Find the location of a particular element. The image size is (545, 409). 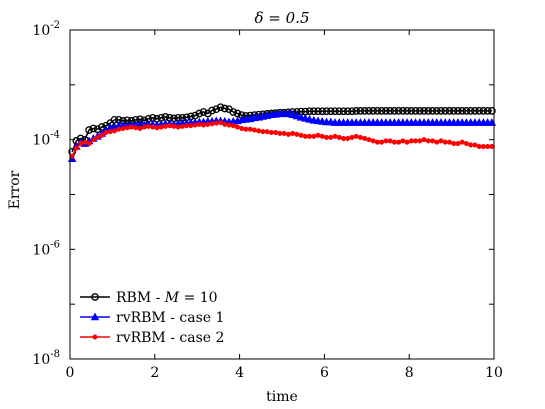

y-tick-exponent: -2 is located at coordinates (55, 25).